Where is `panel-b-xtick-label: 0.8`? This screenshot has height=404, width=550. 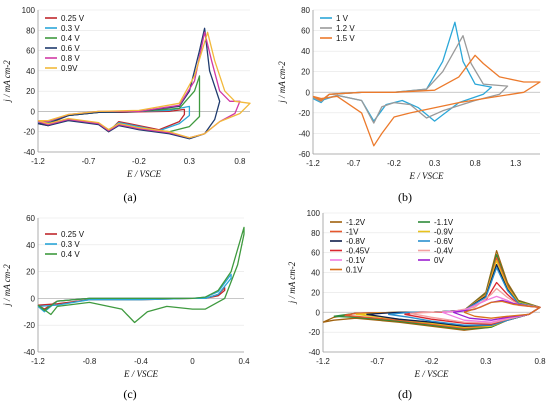 panel-b-xtick-label: 0.8 is located at coordinates (476, 163).